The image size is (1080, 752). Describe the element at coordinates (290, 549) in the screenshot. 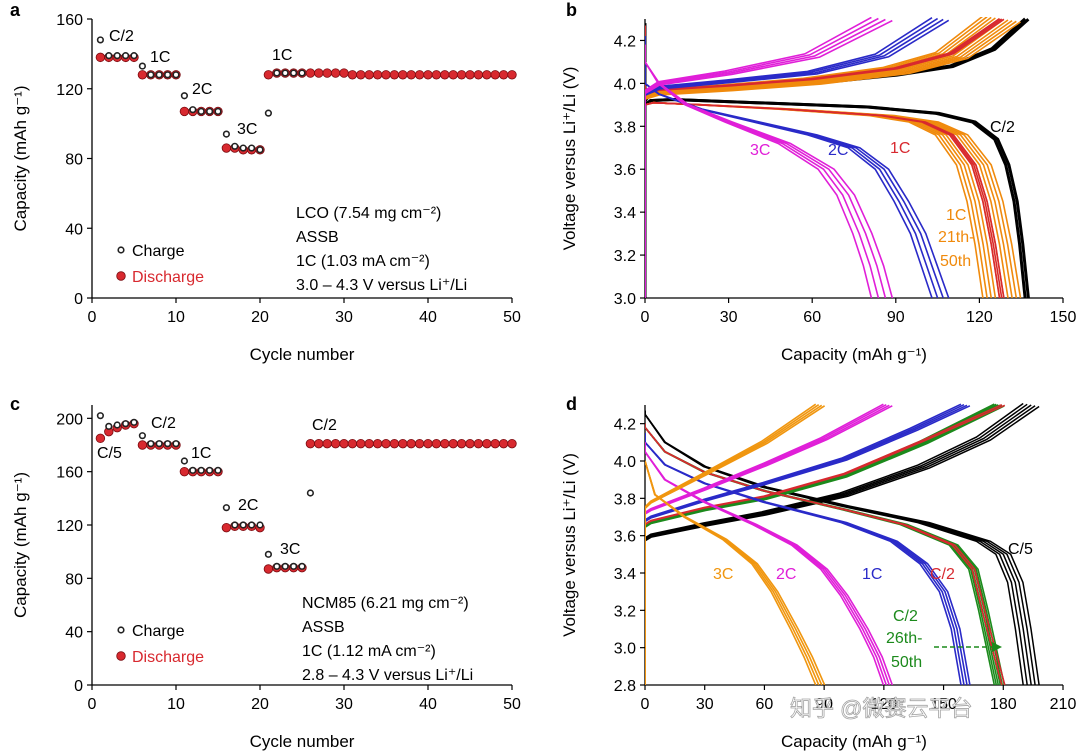

I see `rate-label: 3C` at that location.